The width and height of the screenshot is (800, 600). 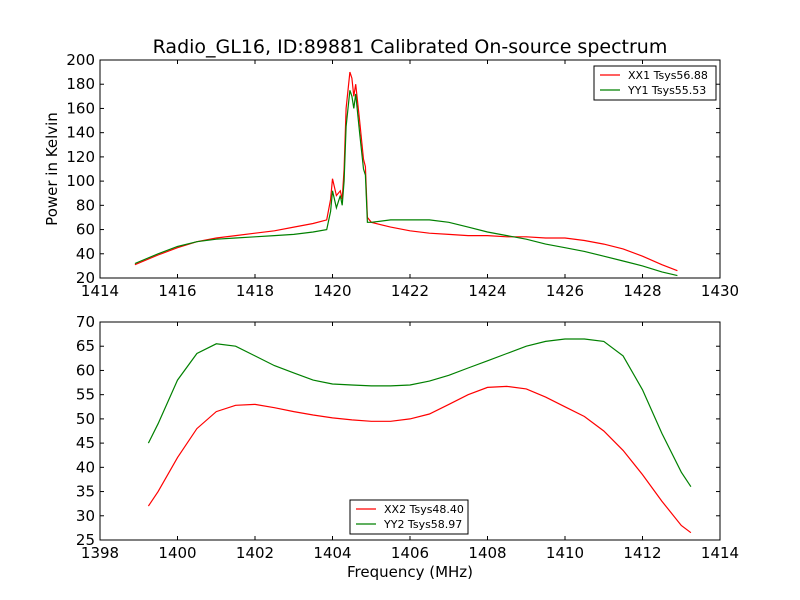 What do you see at coordinates (80, 133) in the screenshot?
I see `y-tick-label: 140` at bounding box center [80, 133].